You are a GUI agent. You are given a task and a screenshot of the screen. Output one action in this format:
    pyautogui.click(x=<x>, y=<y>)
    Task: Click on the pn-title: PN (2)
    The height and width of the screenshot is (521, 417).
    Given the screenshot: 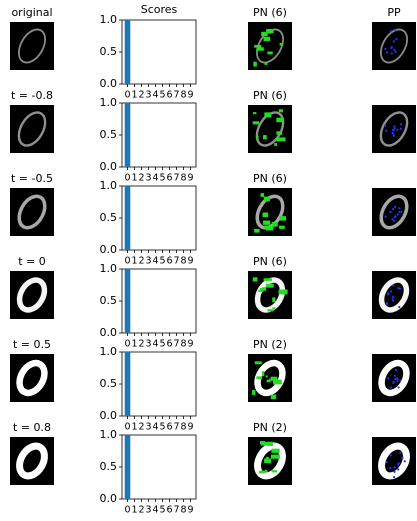 What is the action you would take?
    pyautogui.click(x=270, y=344)
    